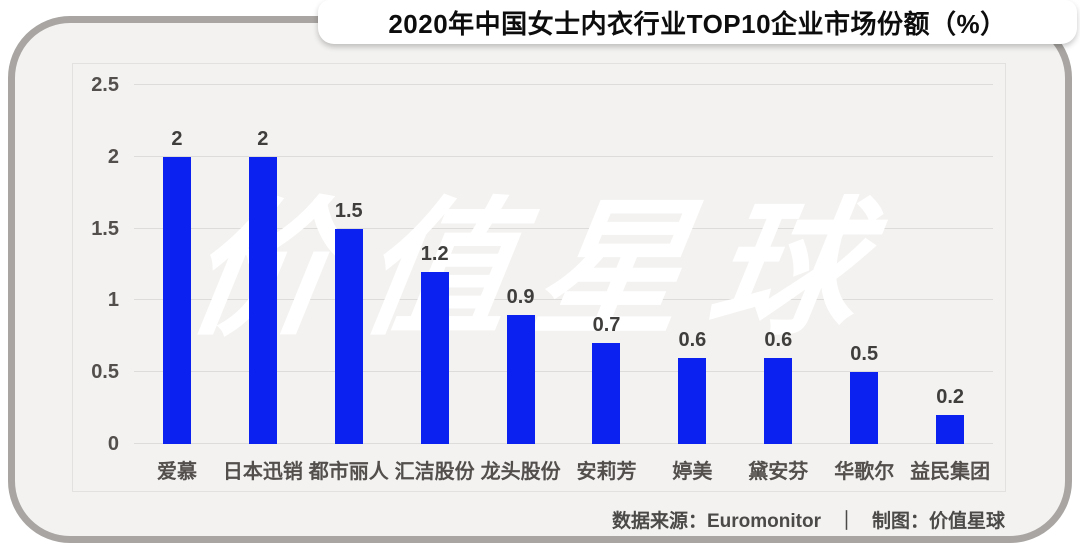 Image resolution: width=1080 pixels, height=555 pixels. I want to click on bar-slot: 0.7, so click(607, 264).